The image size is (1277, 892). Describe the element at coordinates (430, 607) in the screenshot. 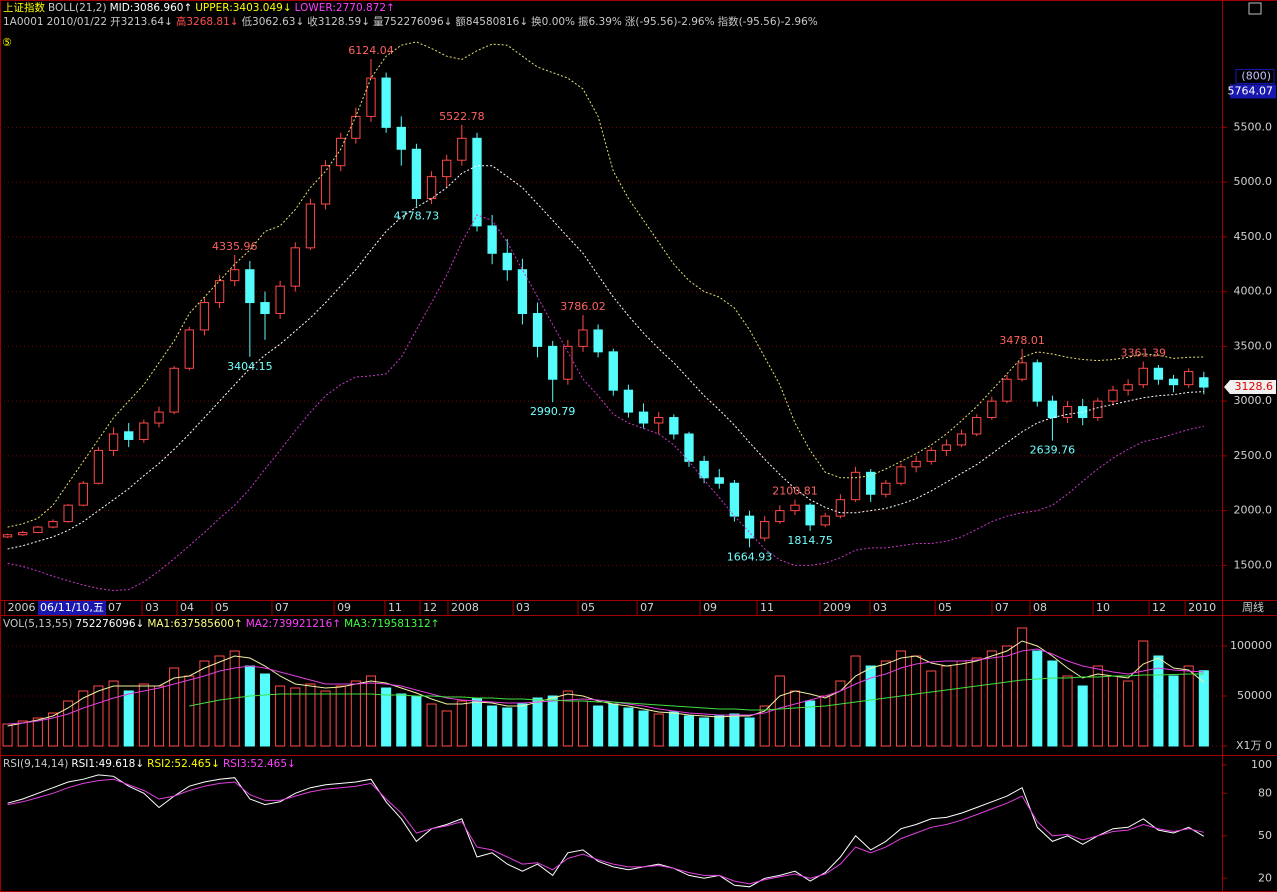

I see `x-tick-label: 12` at that location.